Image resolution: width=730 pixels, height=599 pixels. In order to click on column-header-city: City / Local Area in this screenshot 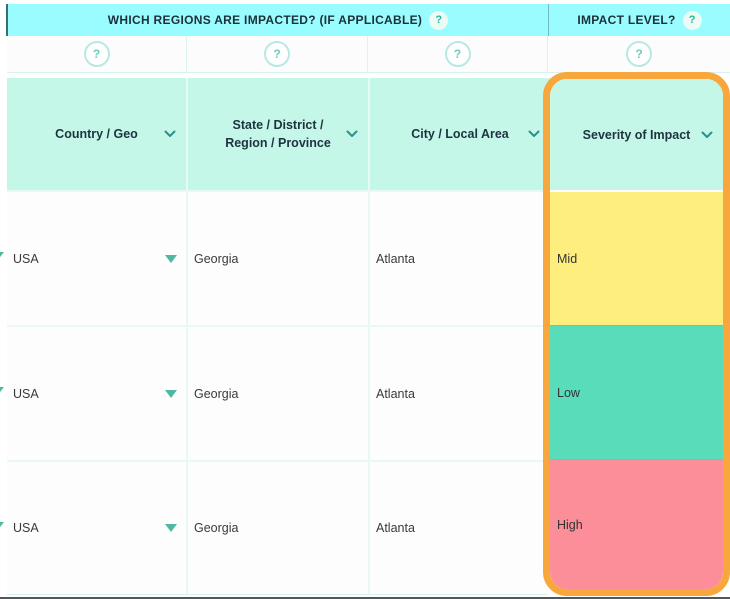, I will do `click(460, 134)`.